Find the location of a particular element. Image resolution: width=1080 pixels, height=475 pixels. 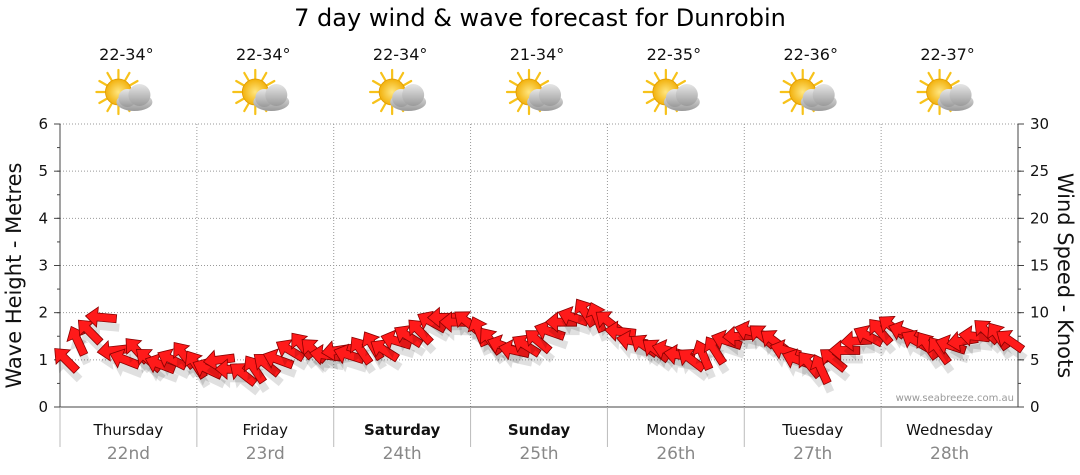

left-tick-label: 6 is located at coordinates (43, 124).